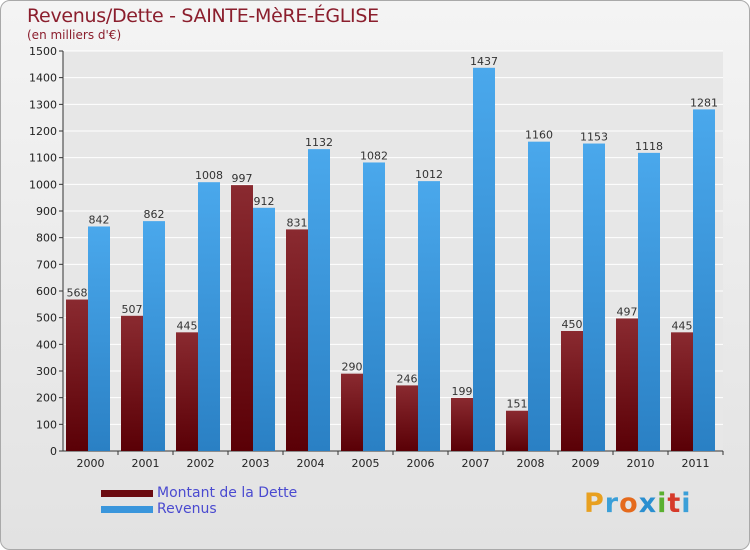  What do you see at coordinates (649, 146) in the screenshot?
I see `data-label: 1118` at bounding box center [649, 146].